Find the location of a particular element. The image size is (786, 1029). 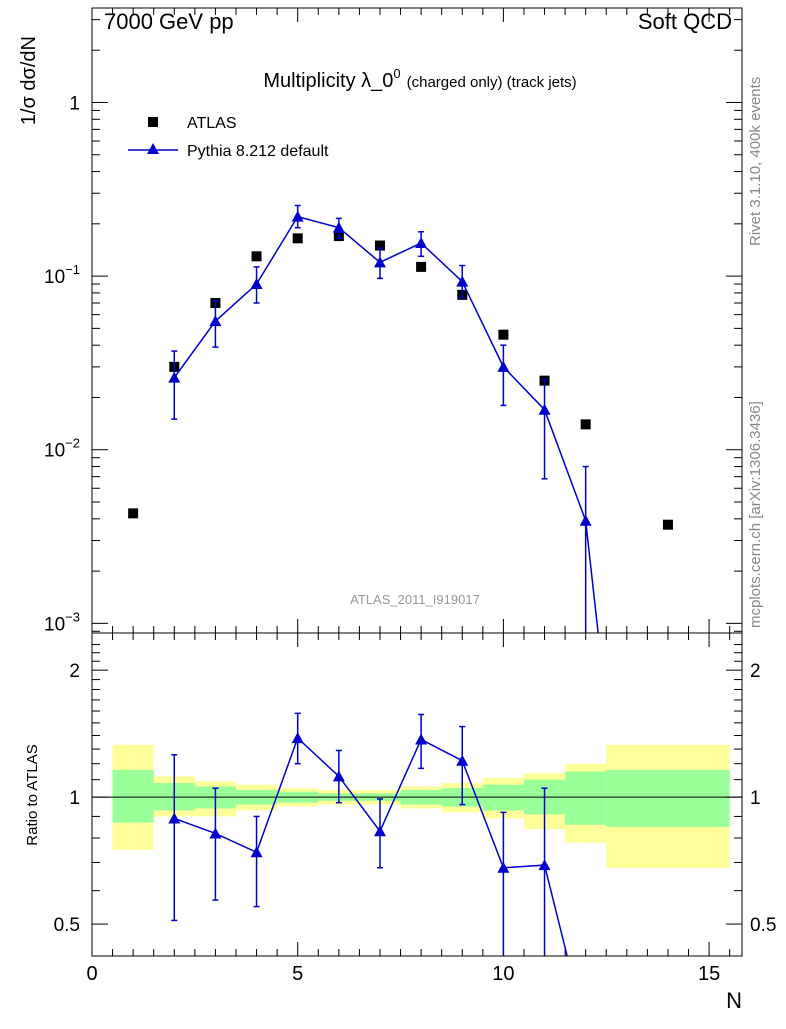

header-energy-label: 7000 GeV pp is located at coordinates (169, 21).